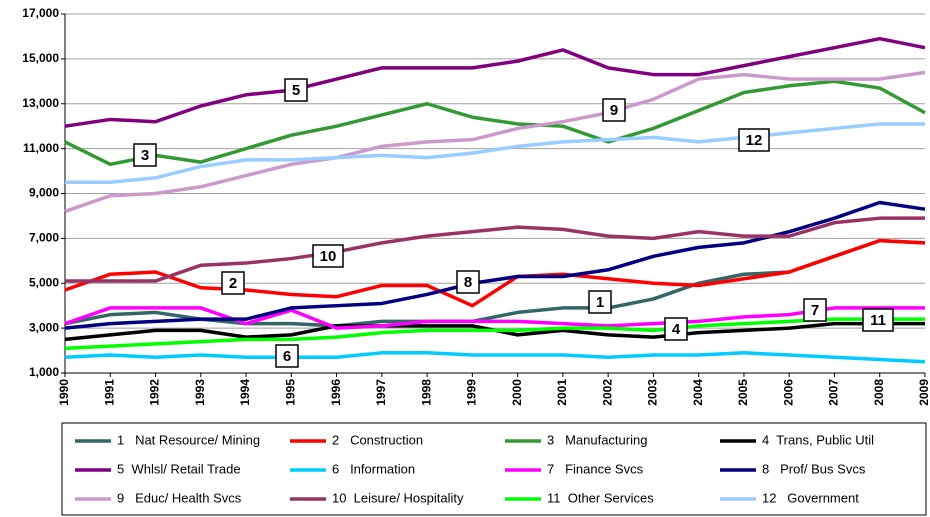  What do you see at coordinates (653, 392) in the screenshot?
I see `x-tick-label: 2003` at bounding box center [653, 392].